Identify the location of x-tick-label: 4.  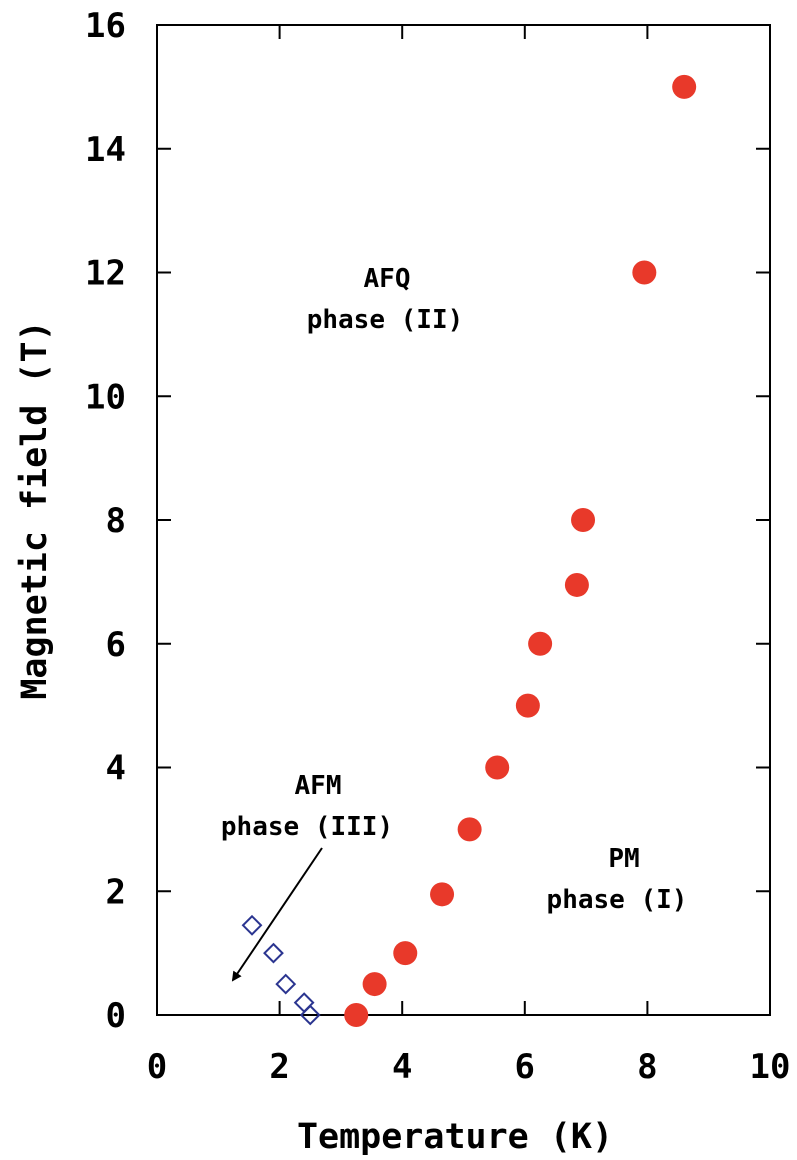
(402, 1067).